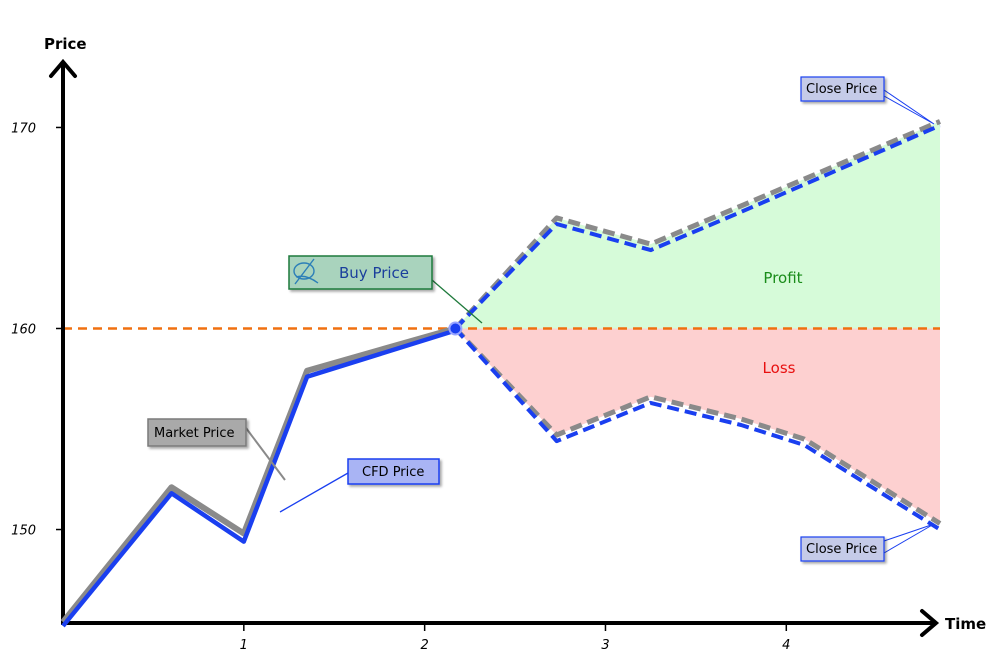 Image resolution: width=1000 pixels, height=671 pixels. Describe the element at coordinates (65, 44) in the screenshot. I see `y-axis-title: Price` at that location.